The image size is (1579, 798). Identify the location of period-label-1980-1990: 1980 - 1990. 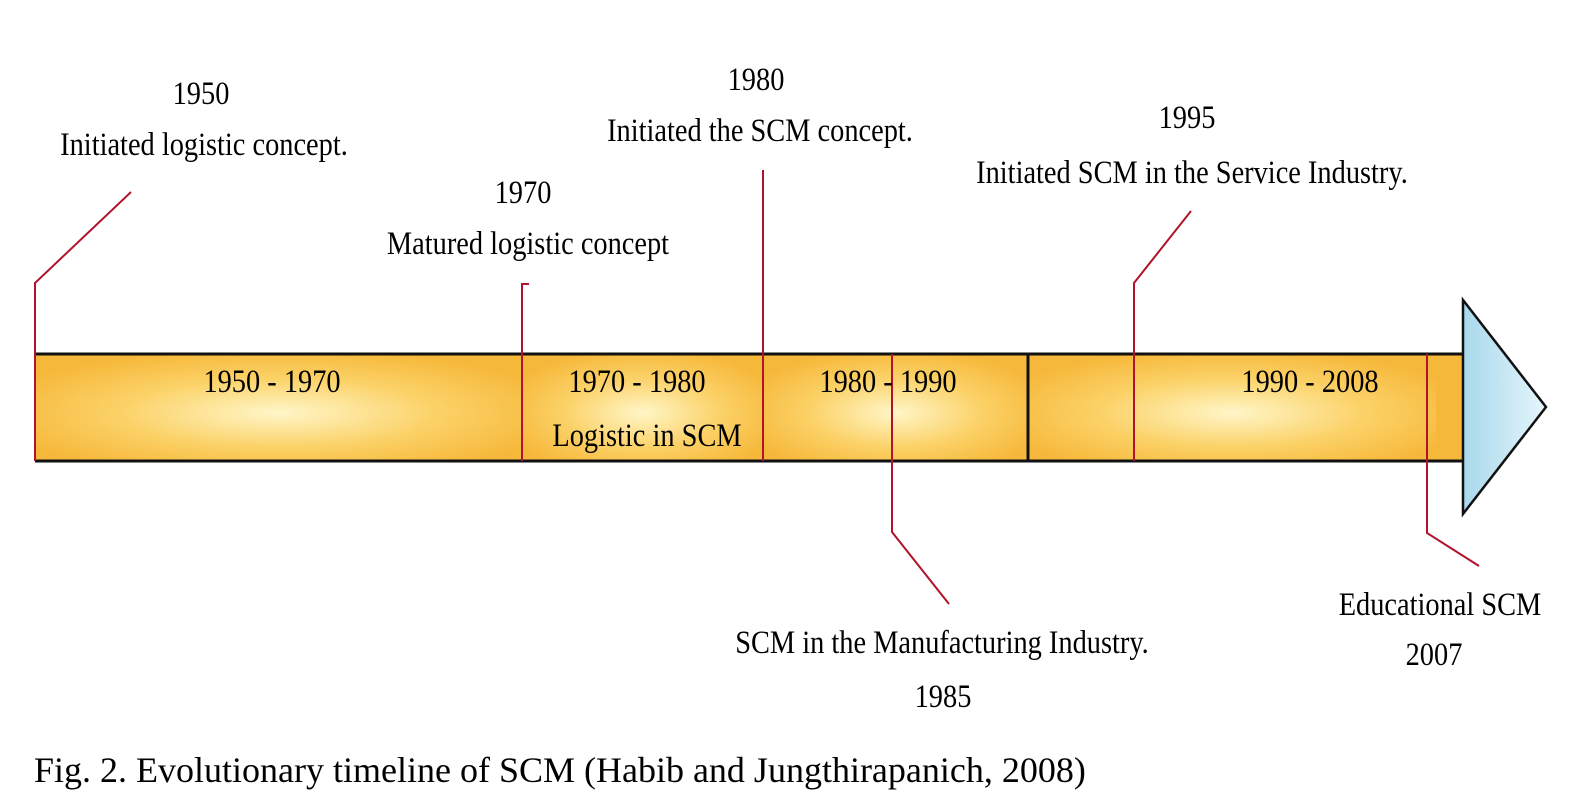
(888, 382).